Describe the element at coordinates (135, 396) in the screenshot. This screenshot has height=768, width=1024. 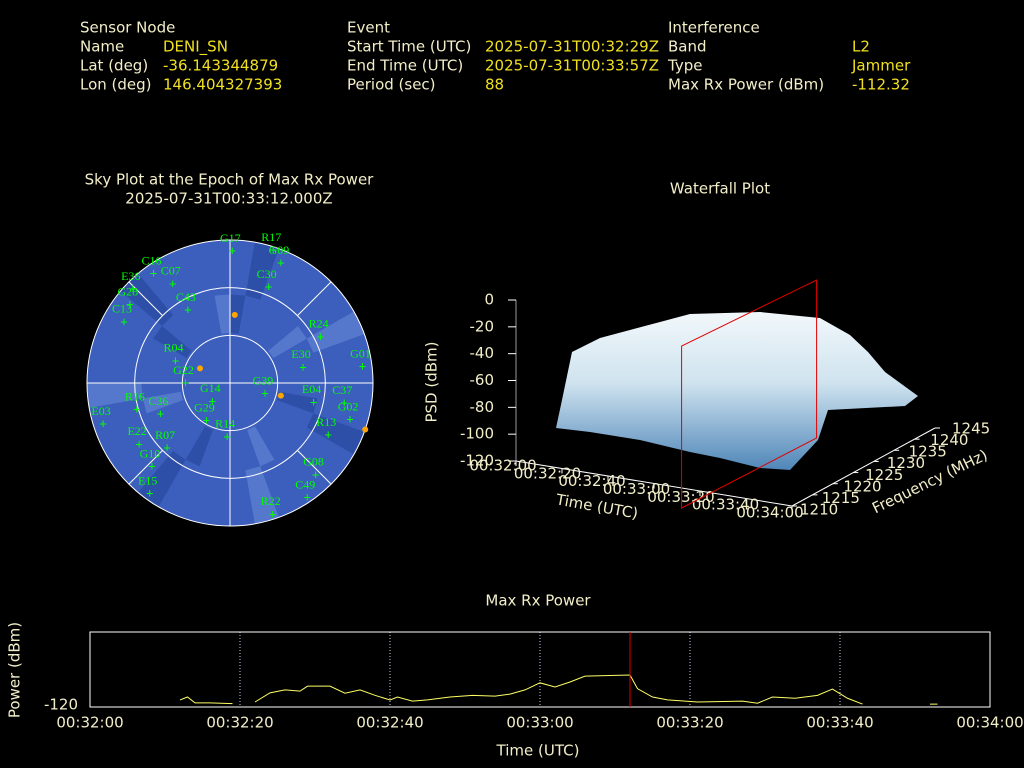
I see `satellite-label: R16` at that location.